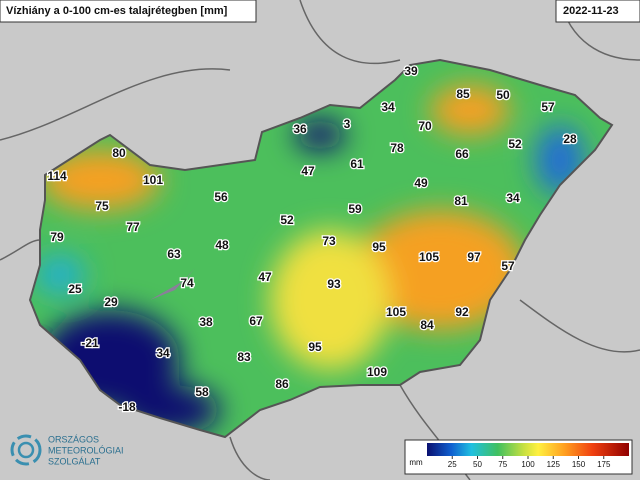  What do you see at coordinates (206, 322) in the screenshot?
I see `value-label: 38` at bounding box center [206, 322].